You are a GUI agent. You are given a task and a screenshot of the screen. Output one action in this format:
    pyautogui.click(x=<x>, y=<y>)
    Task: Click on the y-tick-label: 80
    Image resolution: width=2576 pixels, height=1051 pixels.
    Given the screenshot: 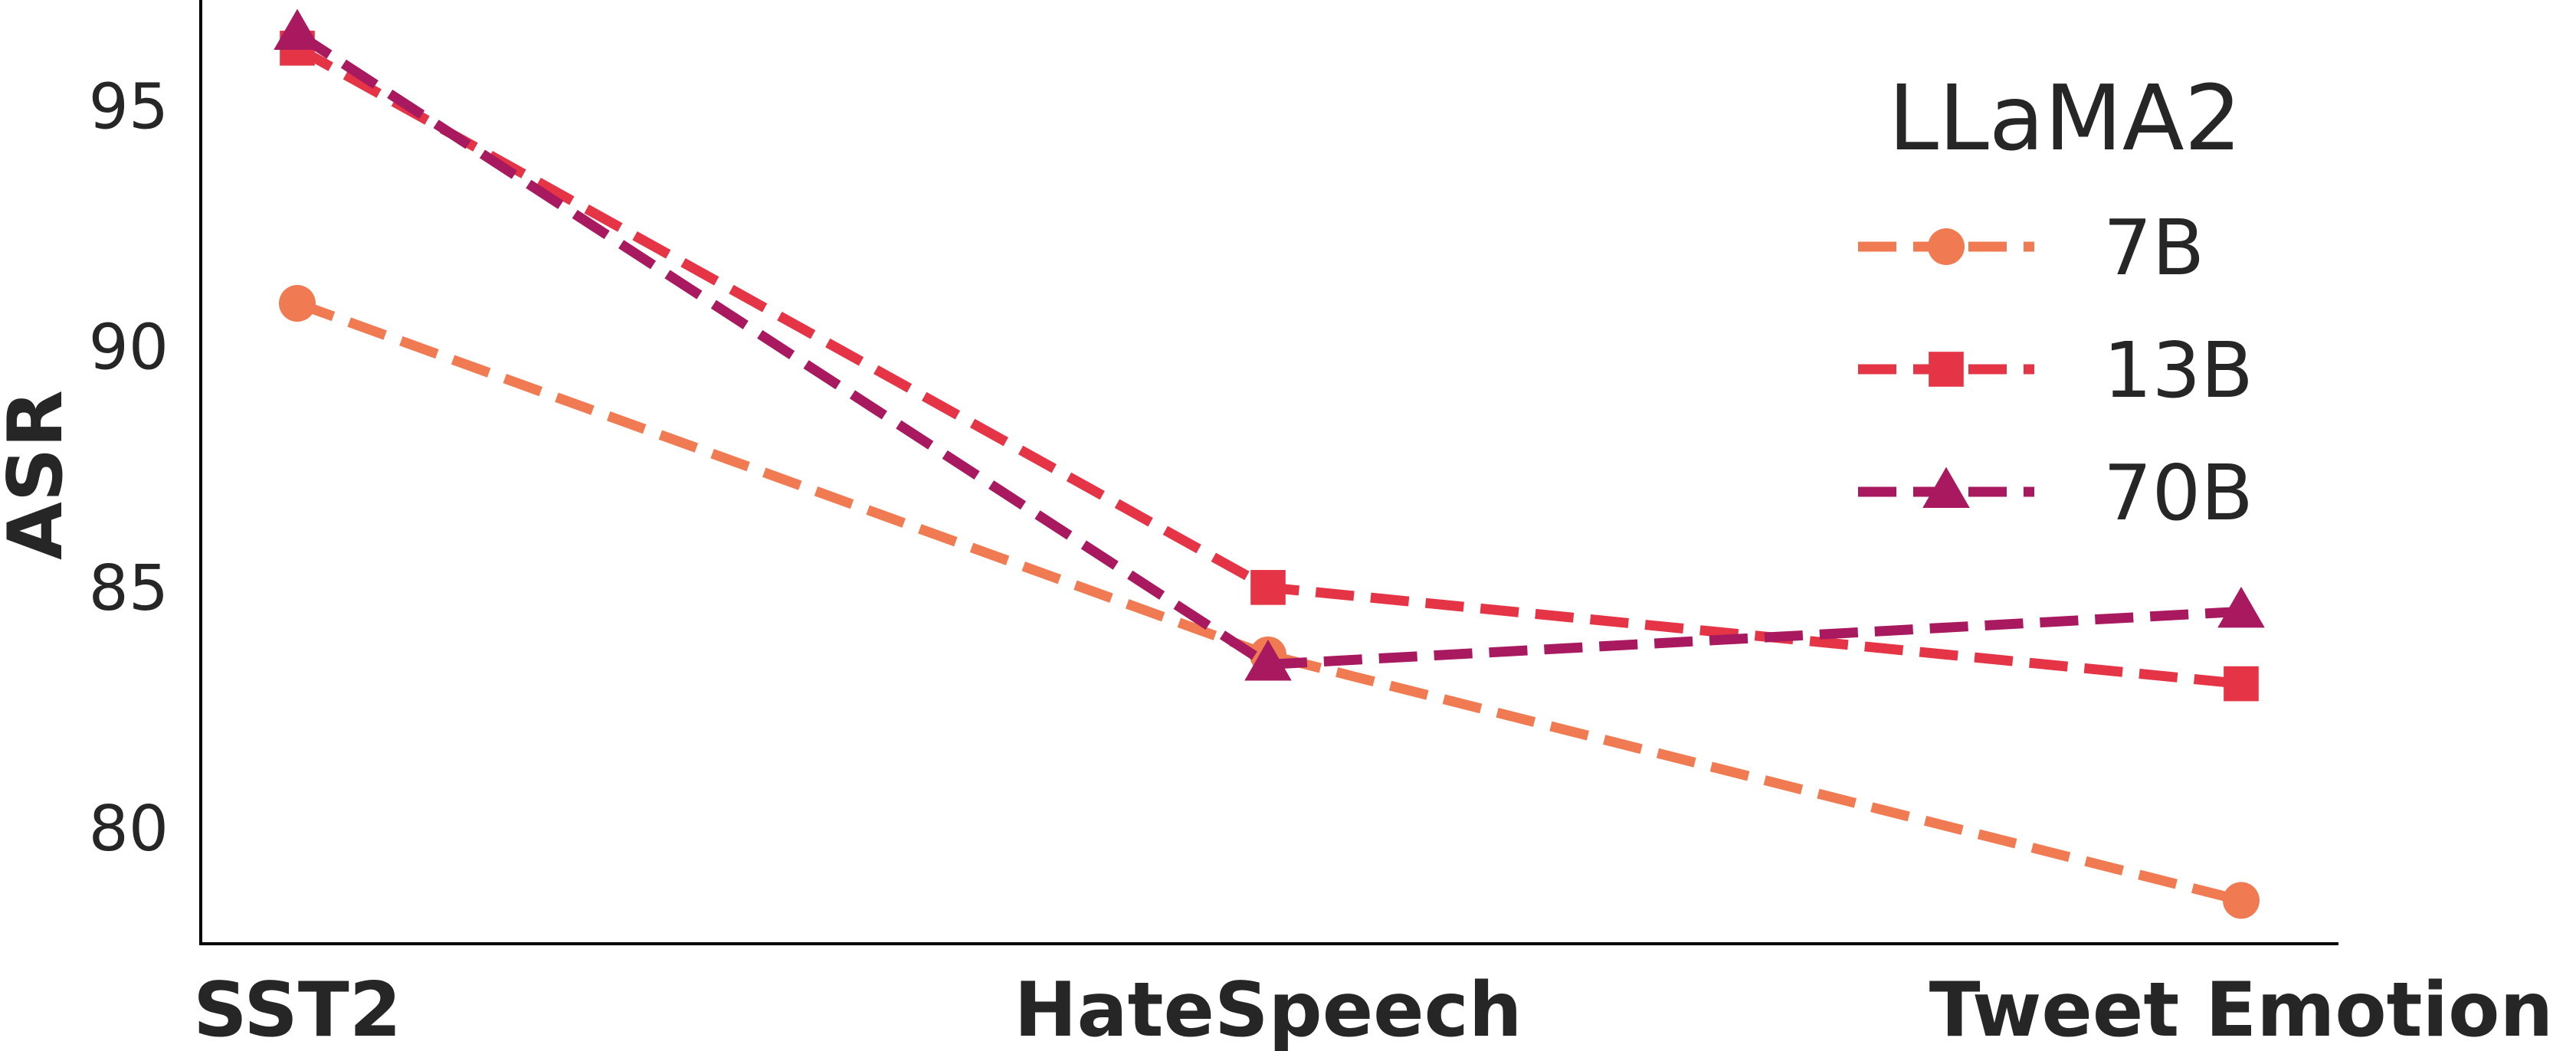 What is the action you would take?
    pyautogui.click(x=129, y=829)
    